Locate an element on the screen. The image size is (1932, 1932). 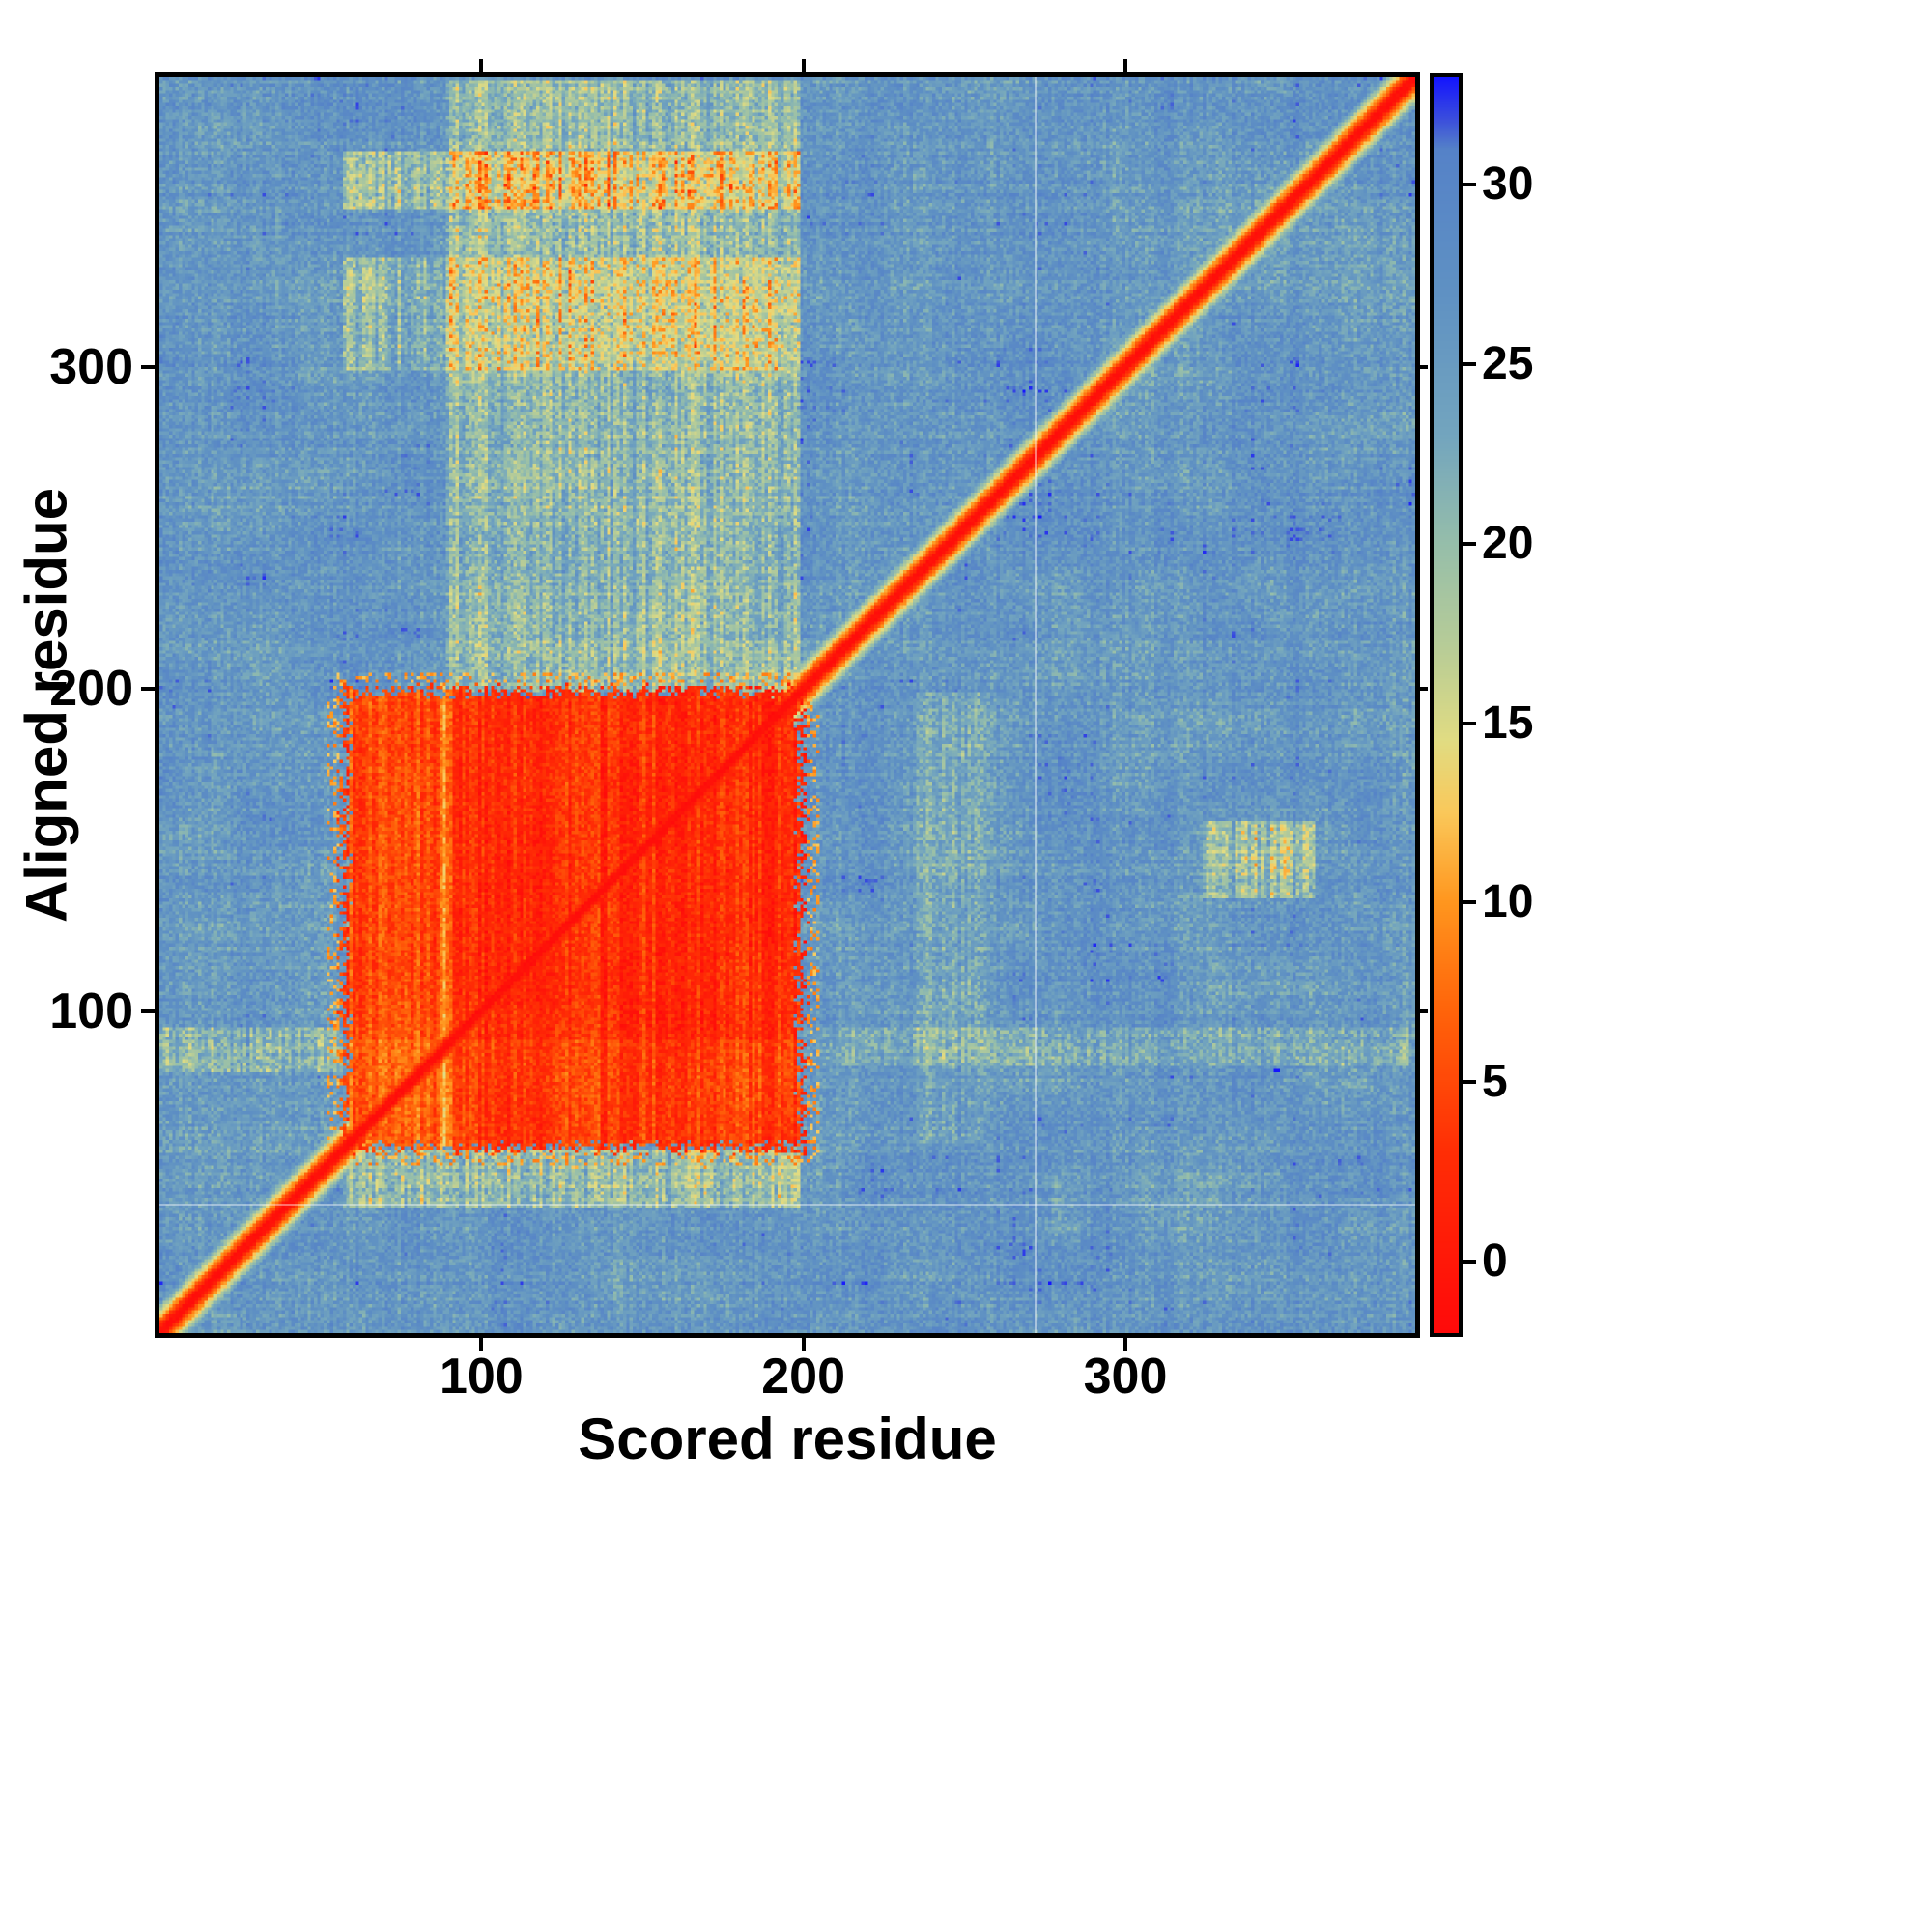
colorbar is located at coordinates (1446, 705).